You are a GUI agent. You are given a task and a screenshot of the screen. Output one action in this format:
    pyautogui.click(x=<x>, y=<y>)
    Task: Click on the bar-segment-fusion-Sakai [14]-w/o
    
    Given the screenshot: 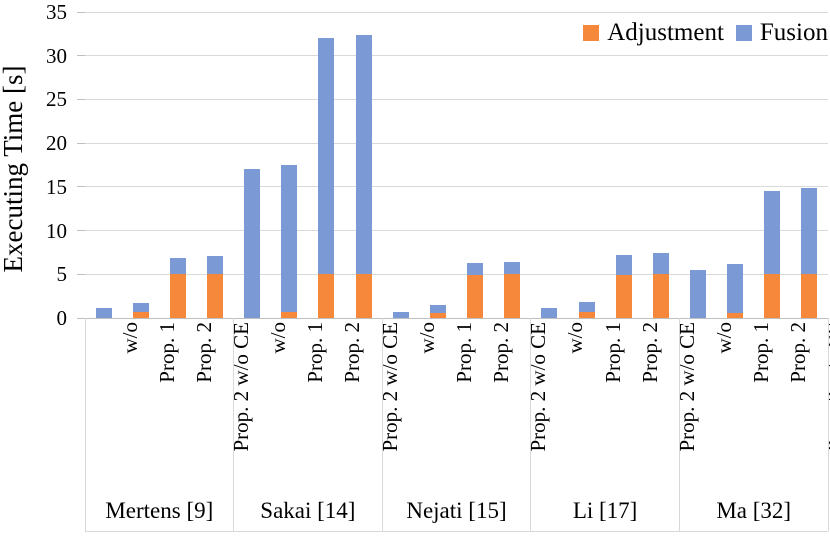 What is the action you would take?
    pyautogui.click(x=252, y=243)
    